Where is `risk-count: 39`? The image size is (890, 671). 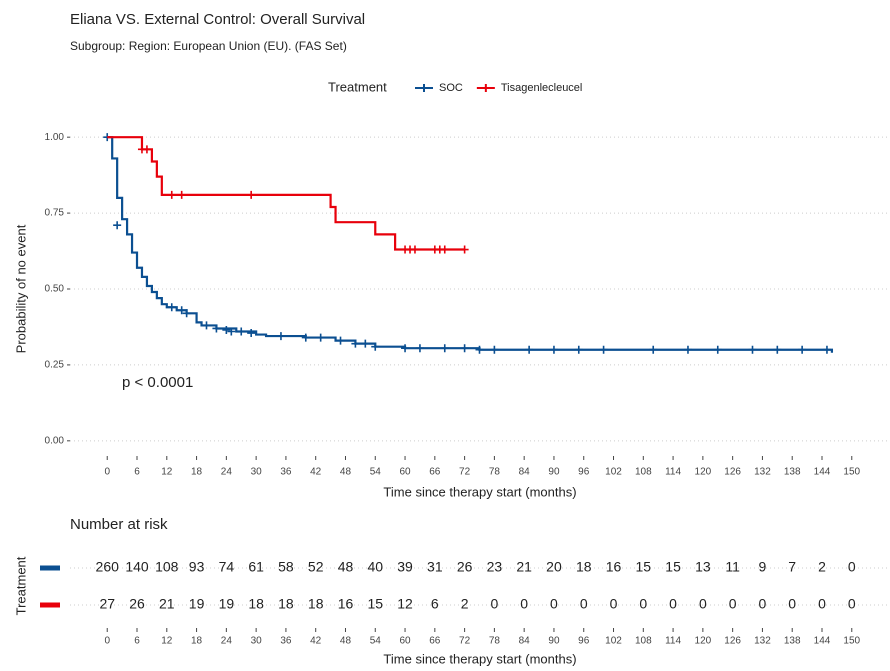
risk-count: 39 is located at coordinates (405, 567).